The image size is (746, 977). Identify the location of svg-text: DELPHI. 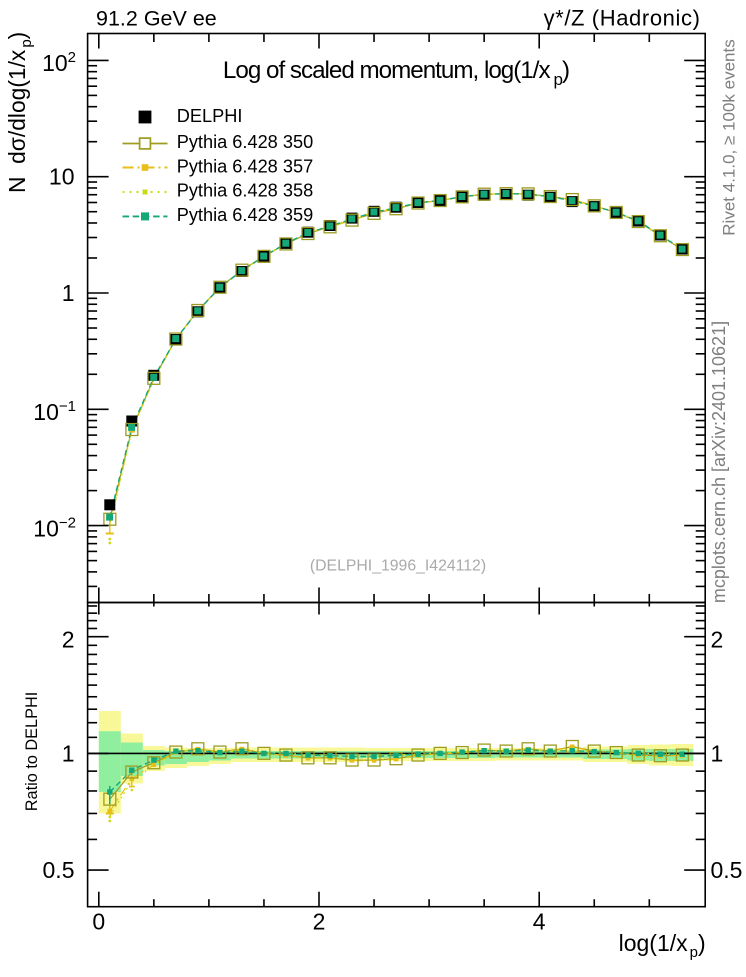
(210, 116).